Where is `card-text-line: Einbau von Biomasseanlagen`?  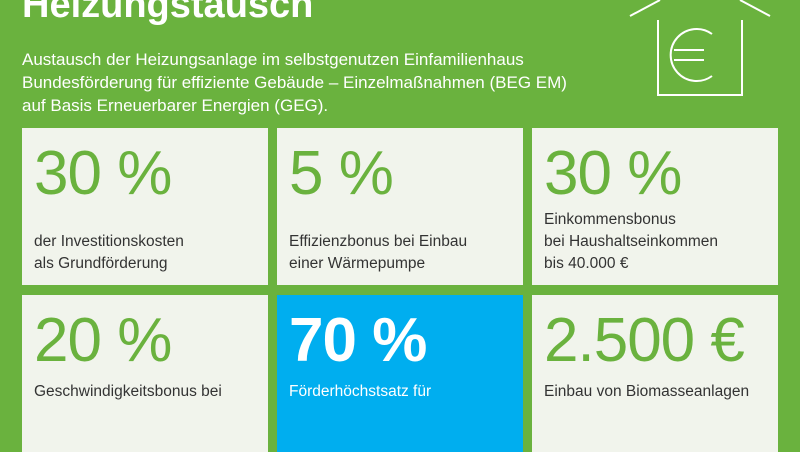
card-text-line: Einbau von Biomasseanlagen is located at coordinates (647, 391).